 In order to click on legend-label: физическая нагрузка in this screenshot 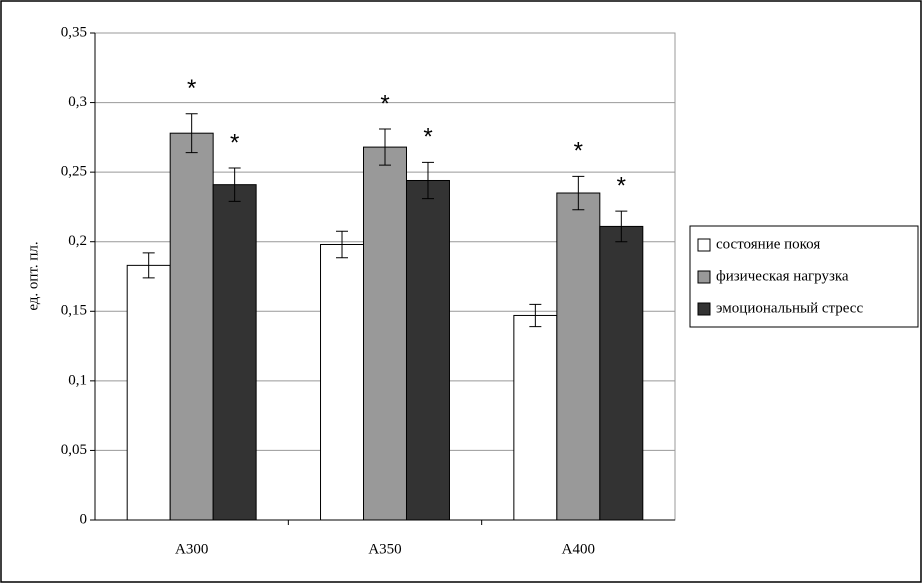, I will do `click(782, 276)`.